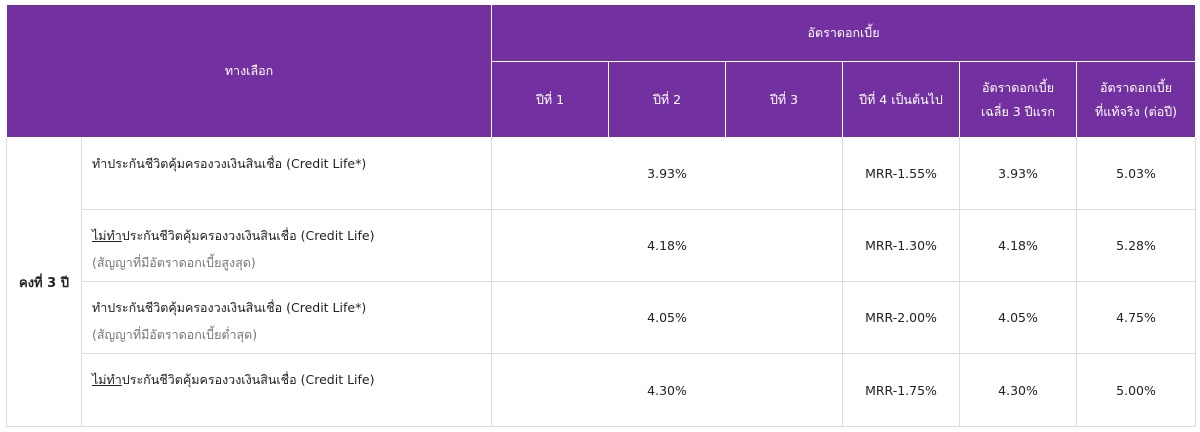 Image resolution: width=1200 pixels, height=432 pixels. What do you see at coordinates (784, 99) in the screenshot?
I see `header-year-3: ปีที่ 3` at bounding box center [784, 99].